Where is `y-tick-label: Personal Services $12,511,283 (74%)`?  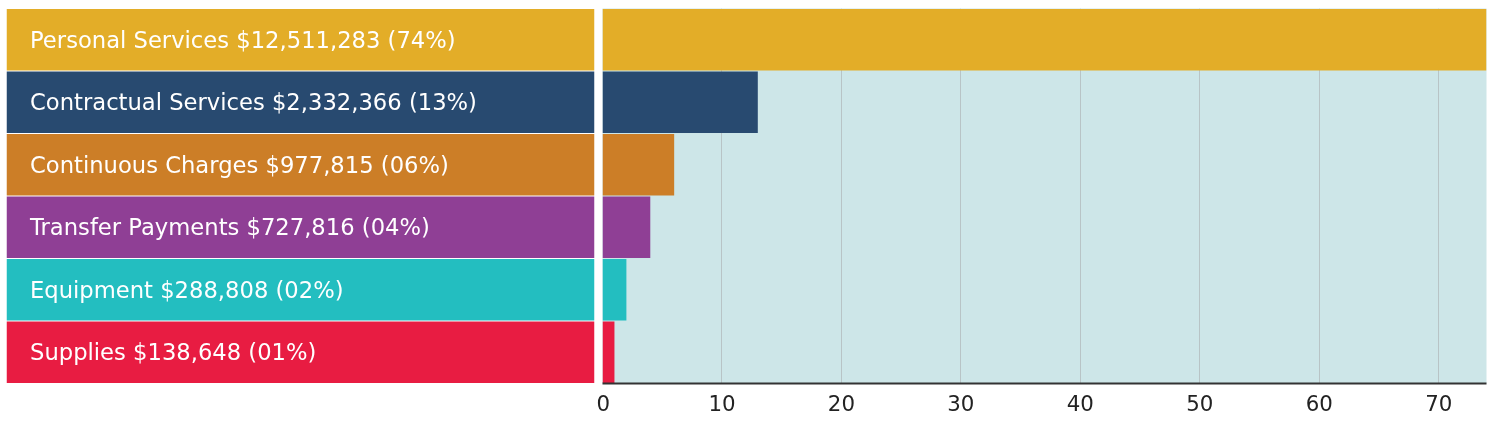
y-tick-label: Personal Services $12,511,283 (74%) is located at coordinates (243, 39).